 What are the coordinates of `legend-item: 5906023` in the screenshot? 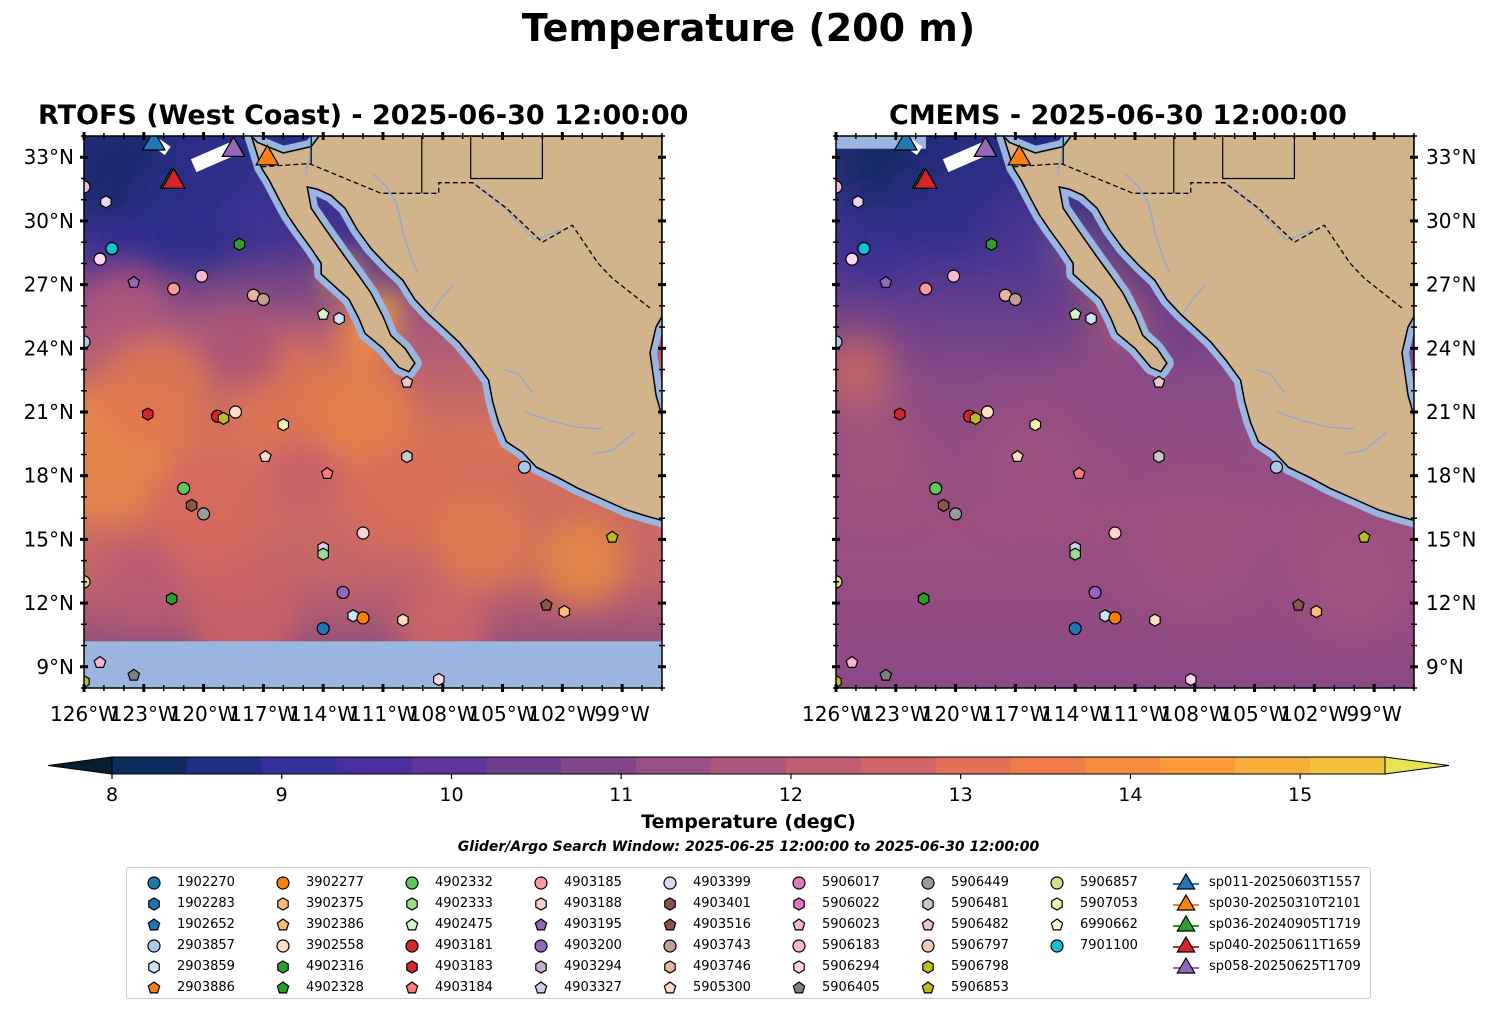 It's located at (848, 924).